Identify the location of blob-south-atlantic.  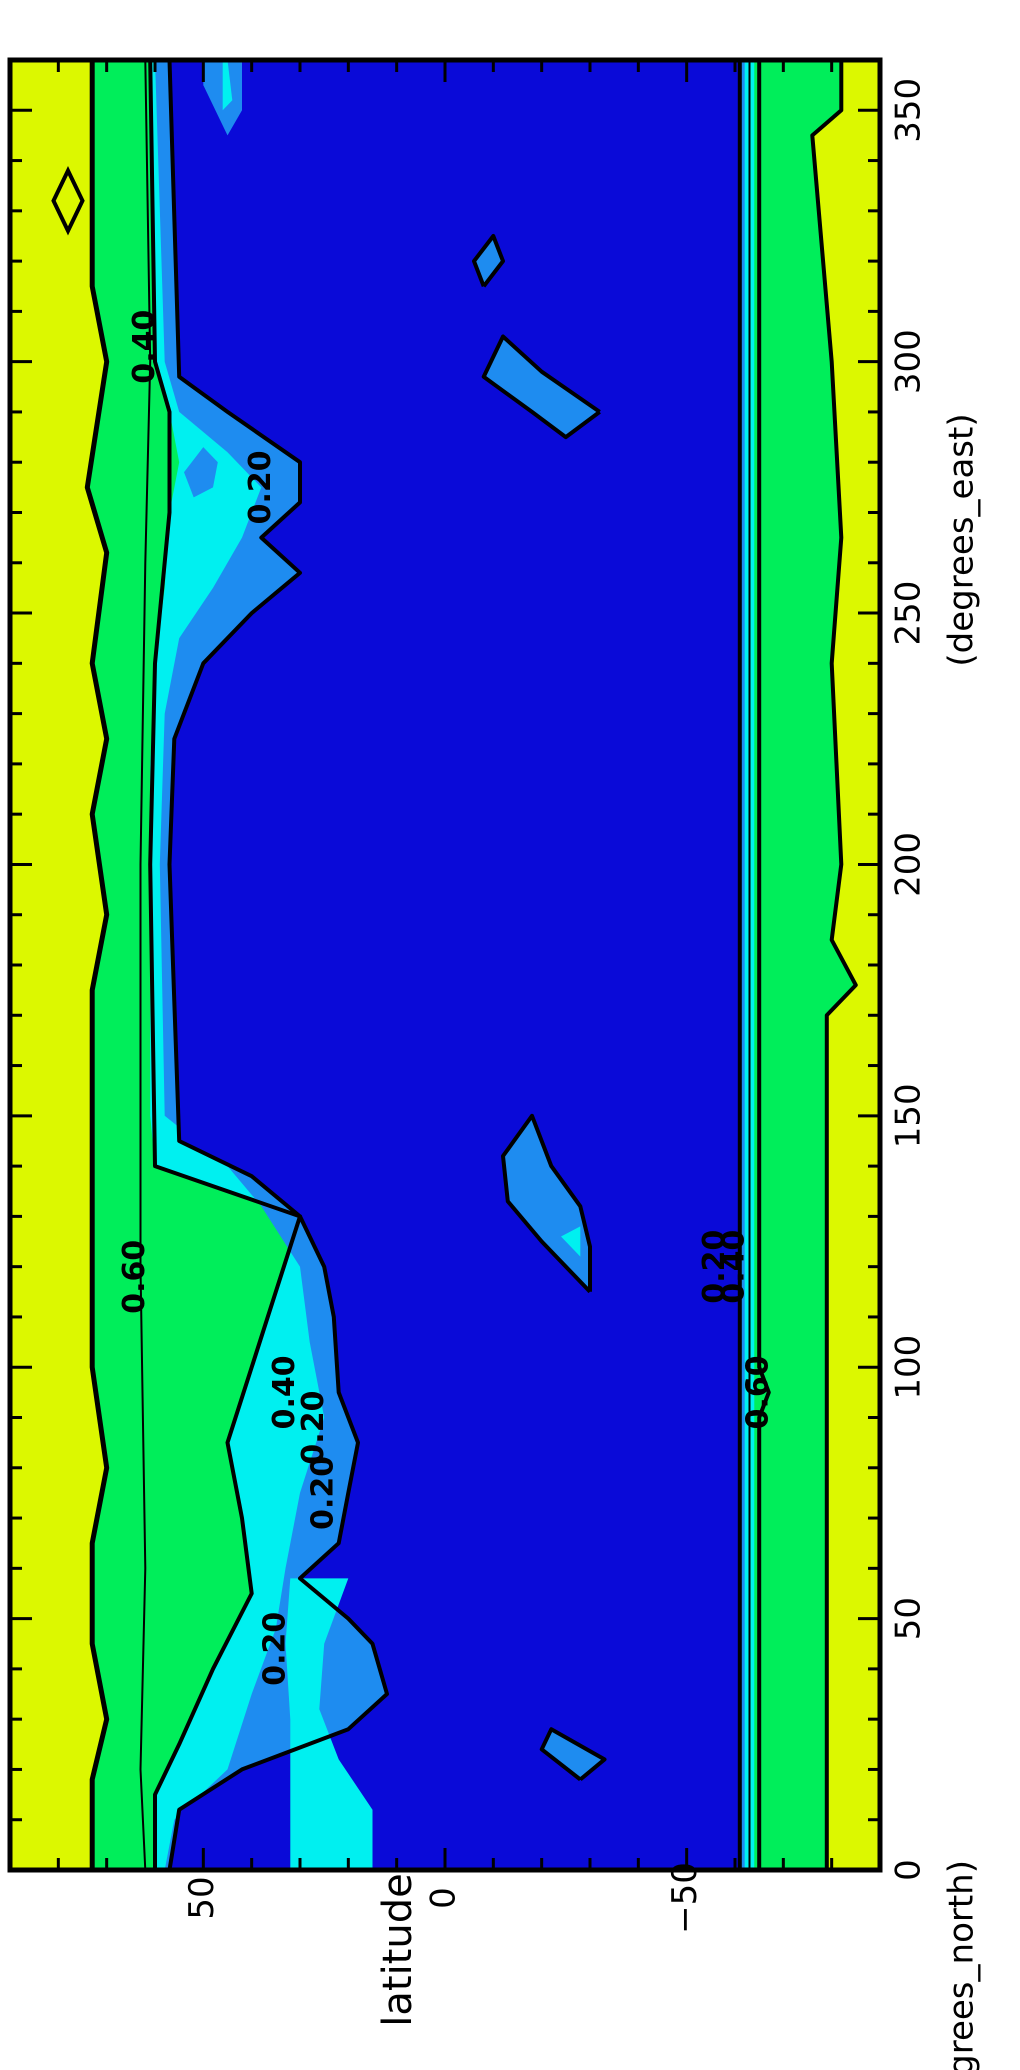
(541, 387).